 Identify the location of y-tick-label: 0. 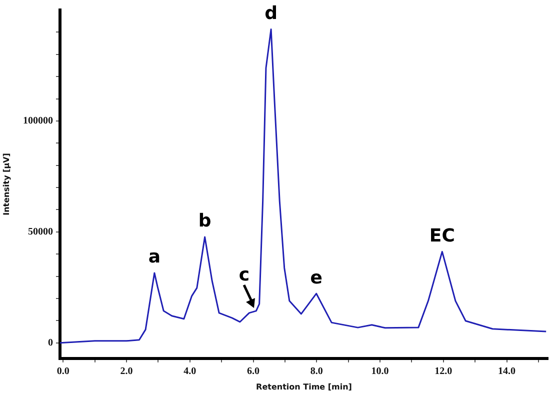
(50, 342).